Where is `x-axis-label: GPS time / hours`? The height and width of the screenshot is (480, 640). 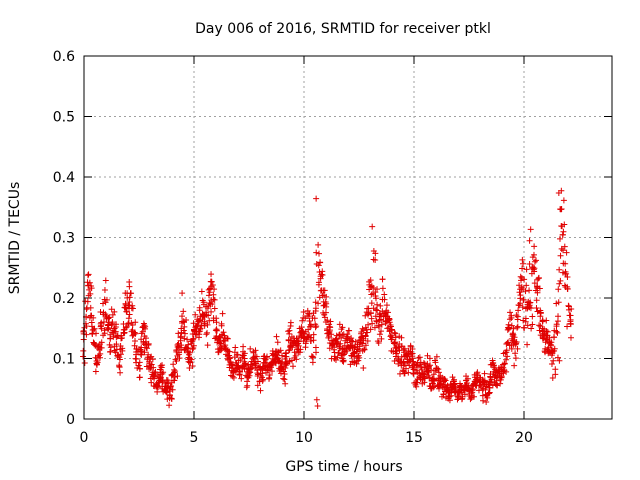 x-axis-label: GPS time / hours is located at coordinates (343, 467).